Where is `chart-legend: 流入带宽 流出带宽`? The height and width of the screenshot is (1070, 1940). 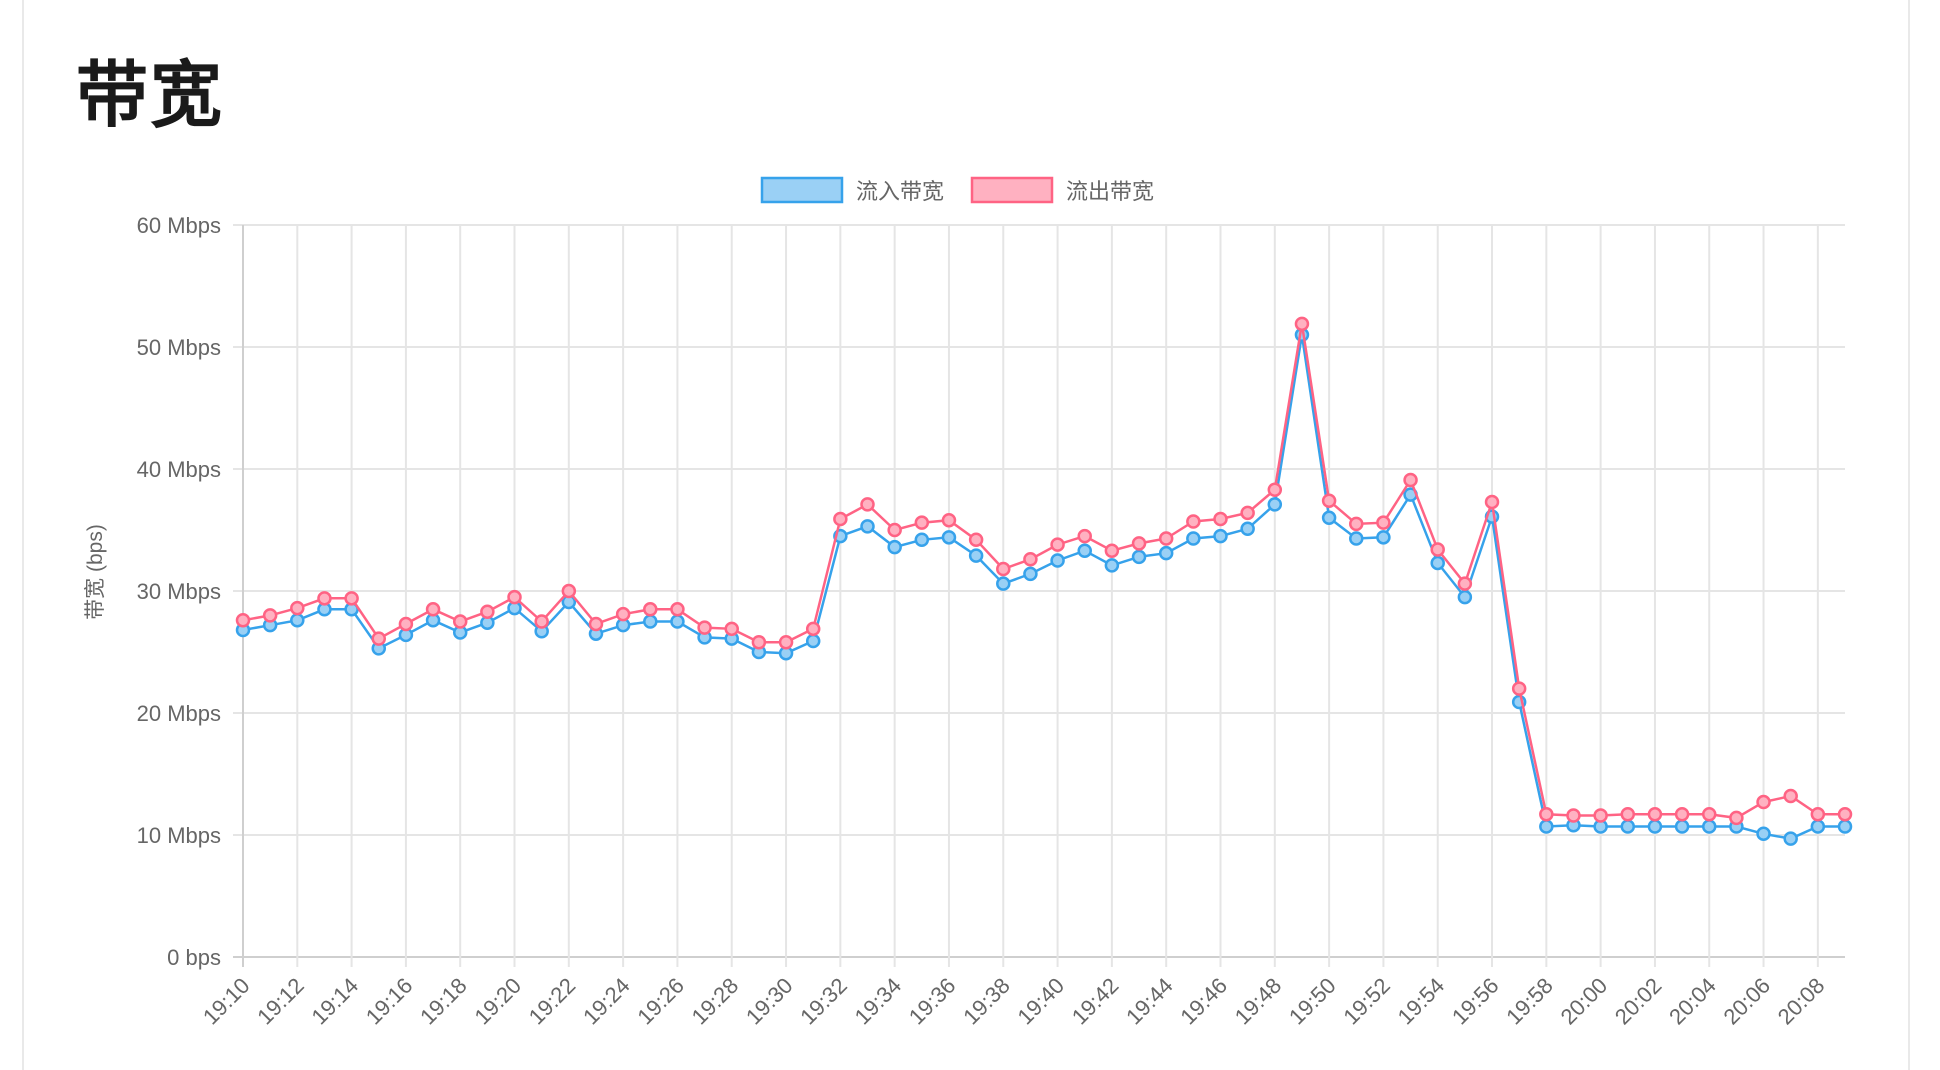
chart-legend: 流入带宽 流出带宽 is located at coordinates (957, 190).